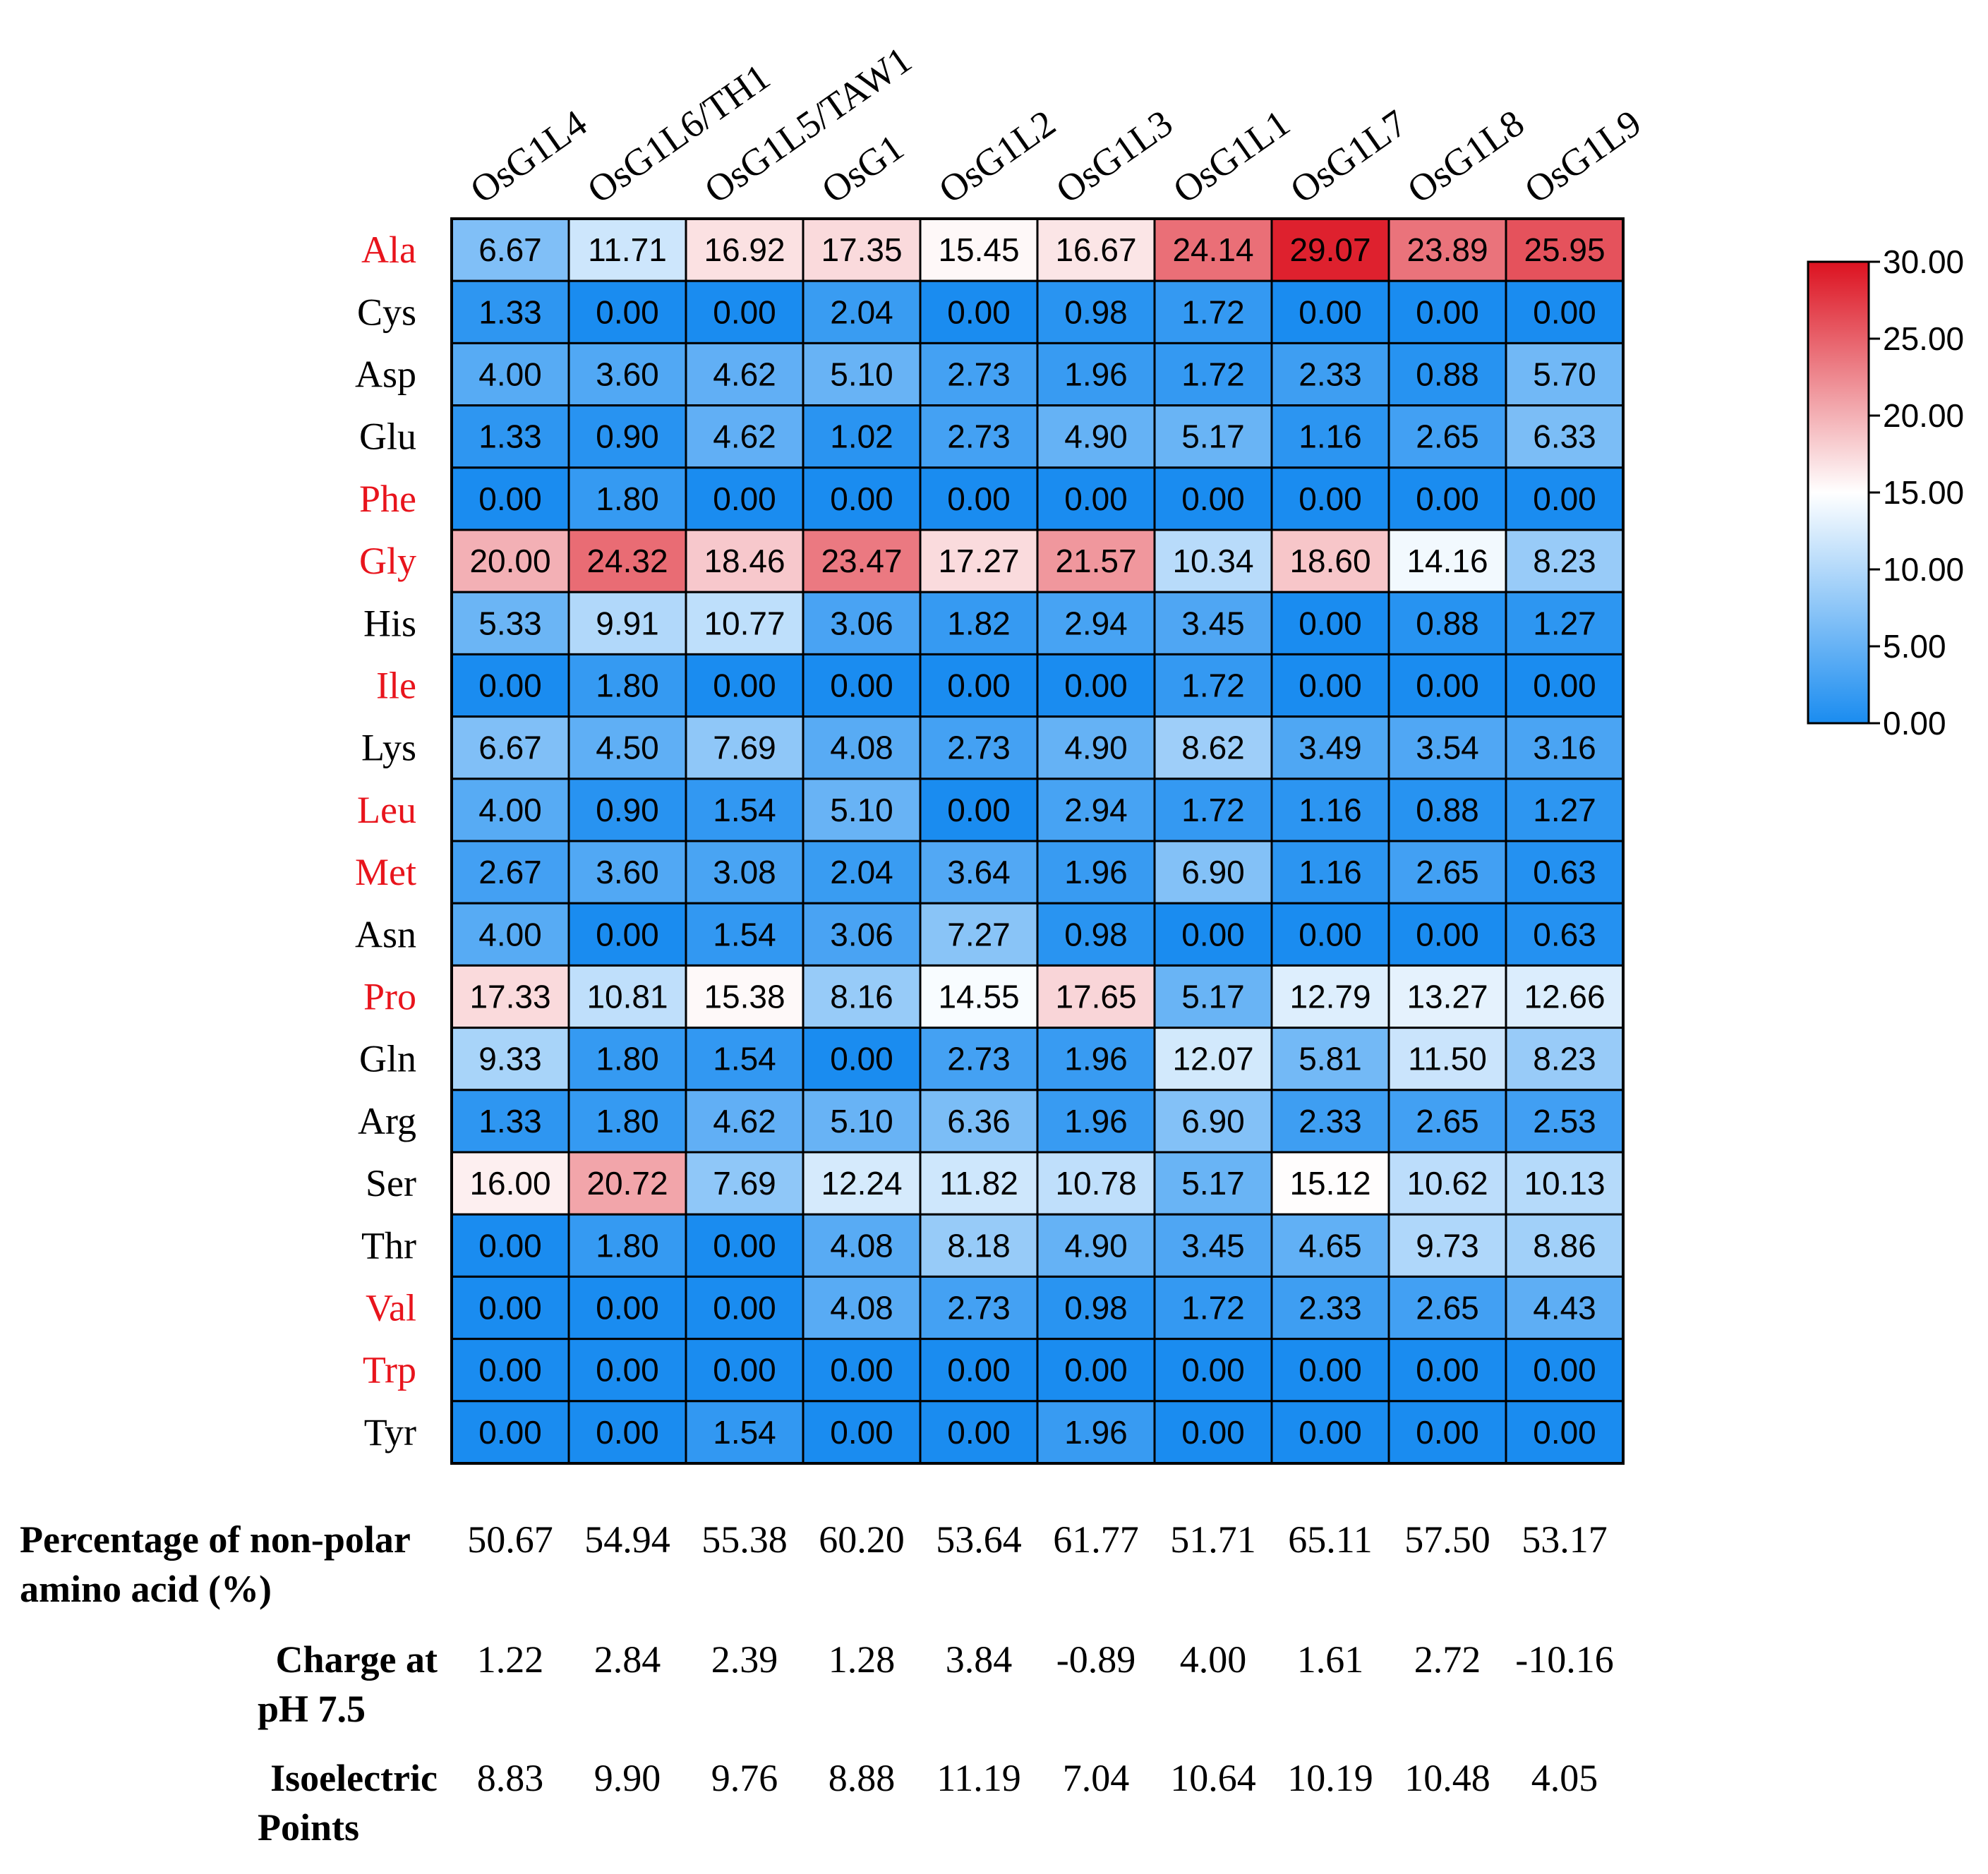 This screenshot has width=1988, height=1874. Describe the element at coordinates (1096, 1246) in the screenshot. I see `cell-value: 4.90` at that location.